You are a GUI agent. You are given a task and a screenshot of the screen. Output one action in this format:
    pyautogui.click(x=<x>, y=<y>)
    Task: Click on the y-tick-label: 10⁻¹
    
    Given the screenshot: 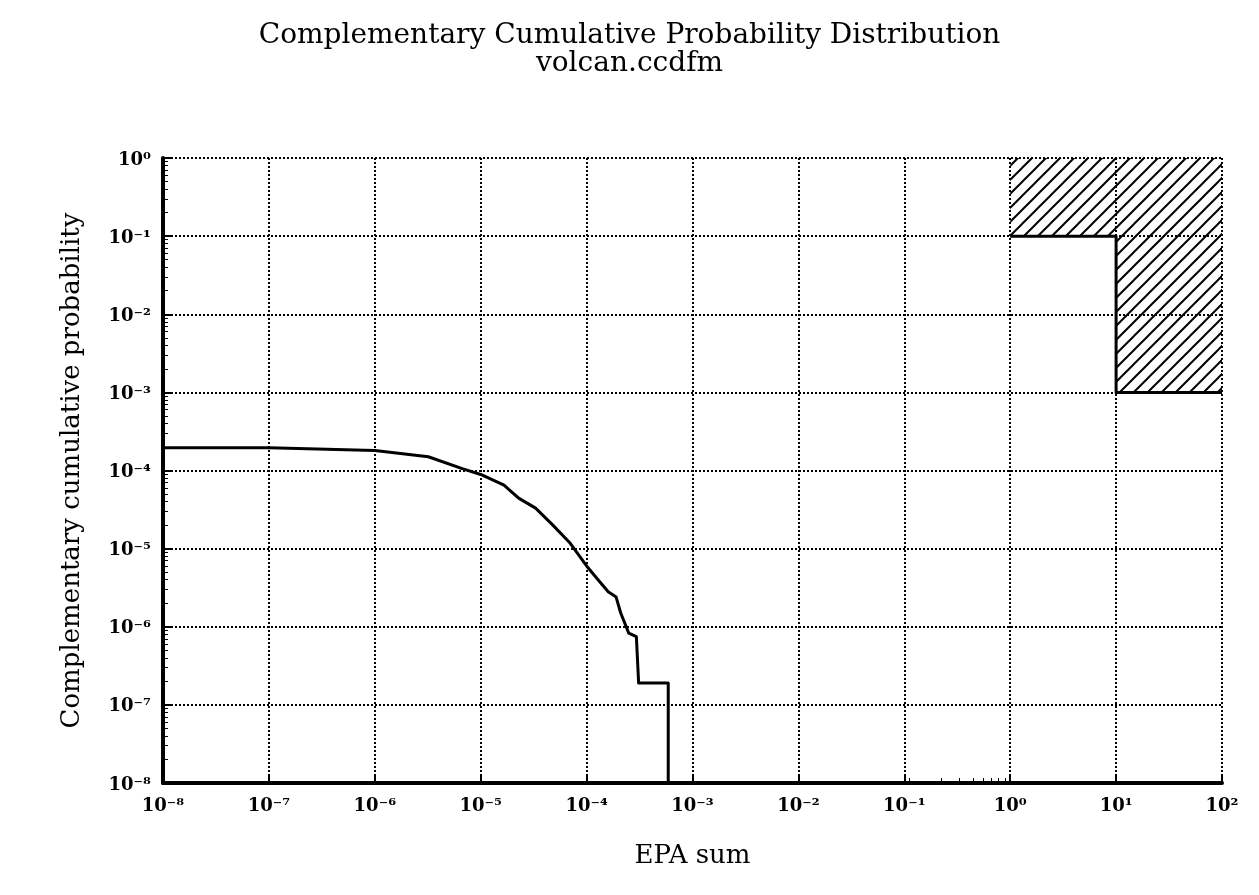 What is the action you would take?
    pyautogui.click(x=129, y=236)
    